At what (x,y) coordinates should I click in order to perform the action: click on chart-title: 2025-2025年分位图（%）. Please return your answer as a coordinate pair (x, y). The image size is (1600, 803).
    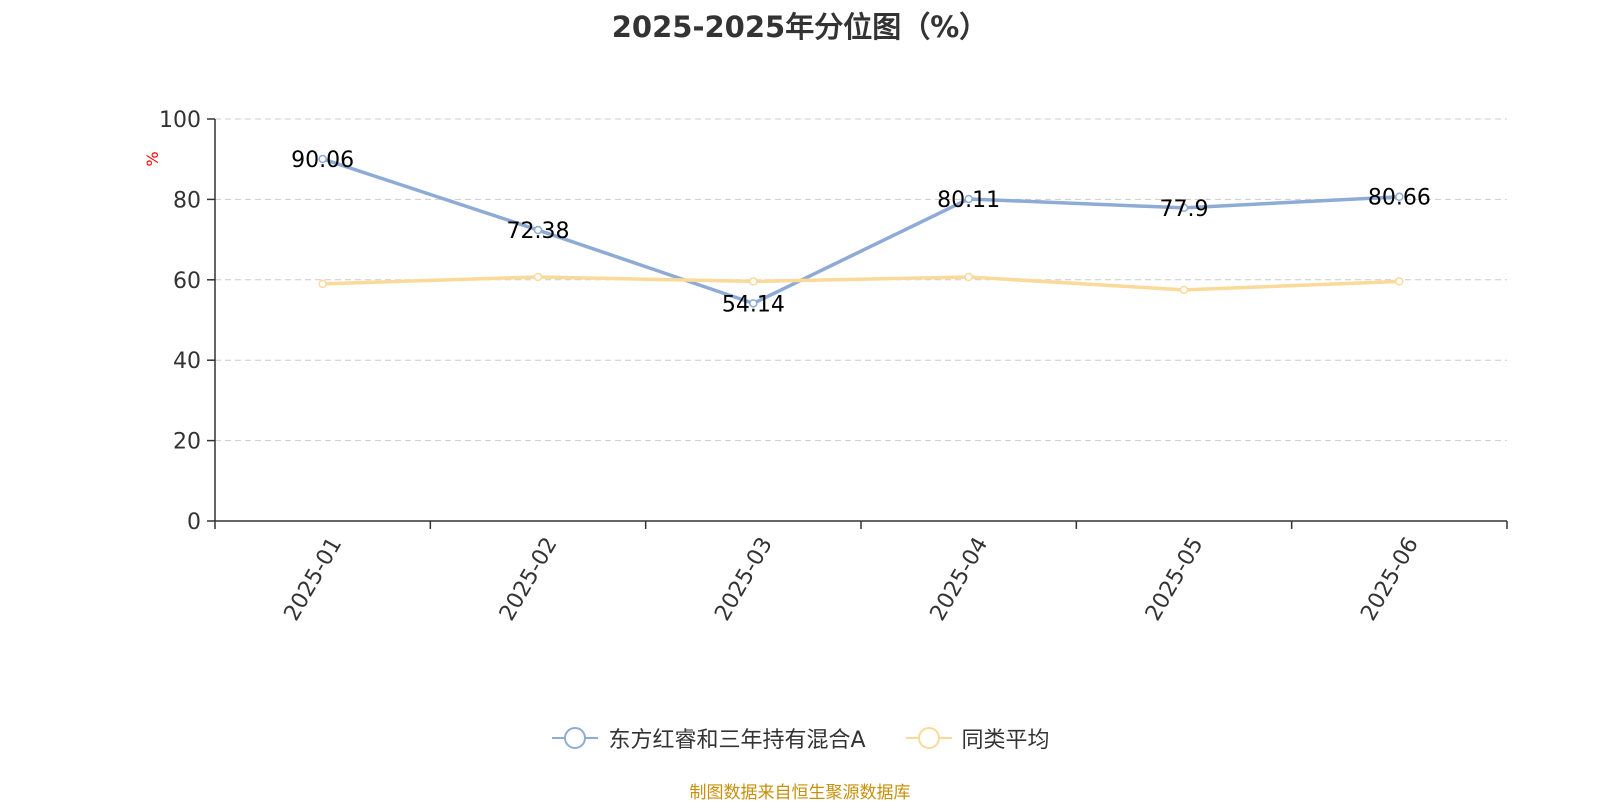
    Looking at the image, I should click on (800, 27).